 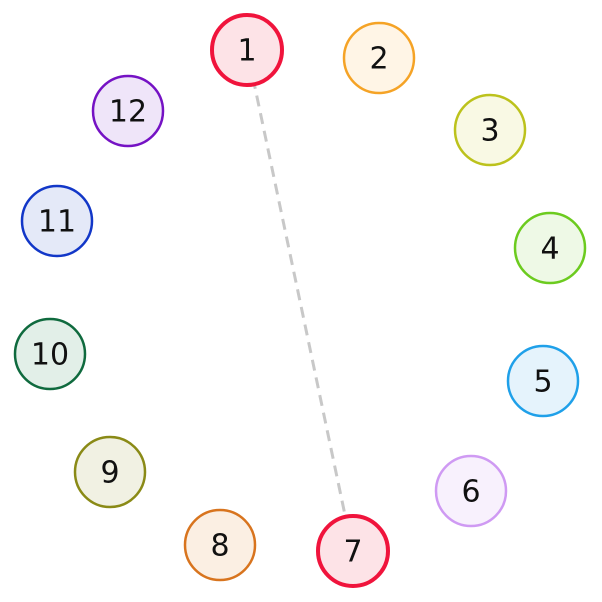 I want to click on node-6: 6, so click(x=471, y=491).